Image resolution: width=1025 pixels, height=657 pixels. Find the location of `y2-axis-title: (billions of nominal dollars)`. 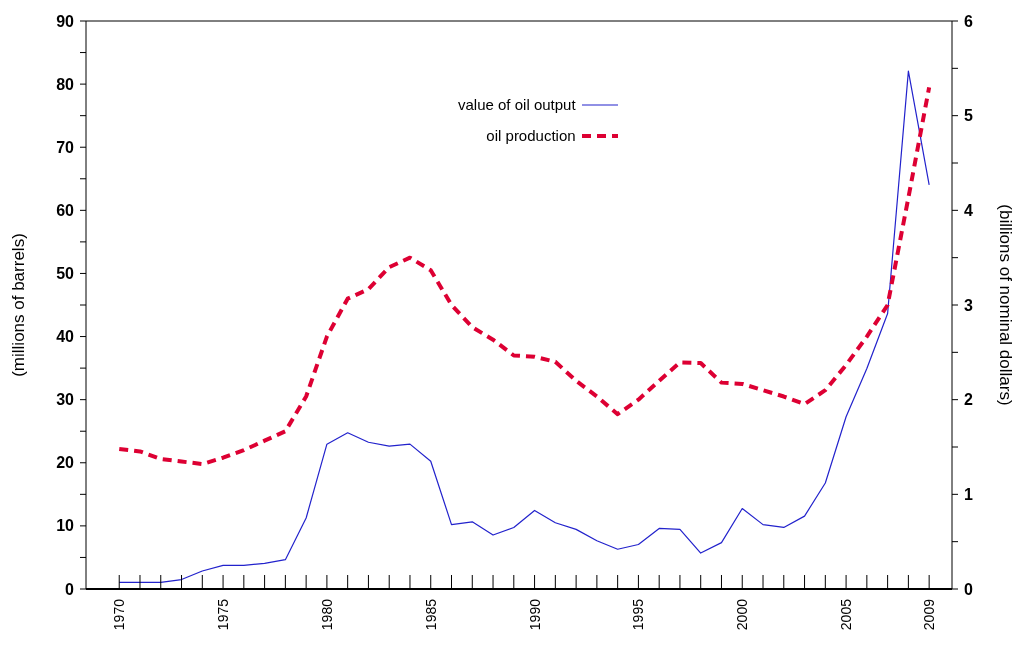

y2-axis-title: (billions of nominal dollars) is located at coordinates (1005, 305).